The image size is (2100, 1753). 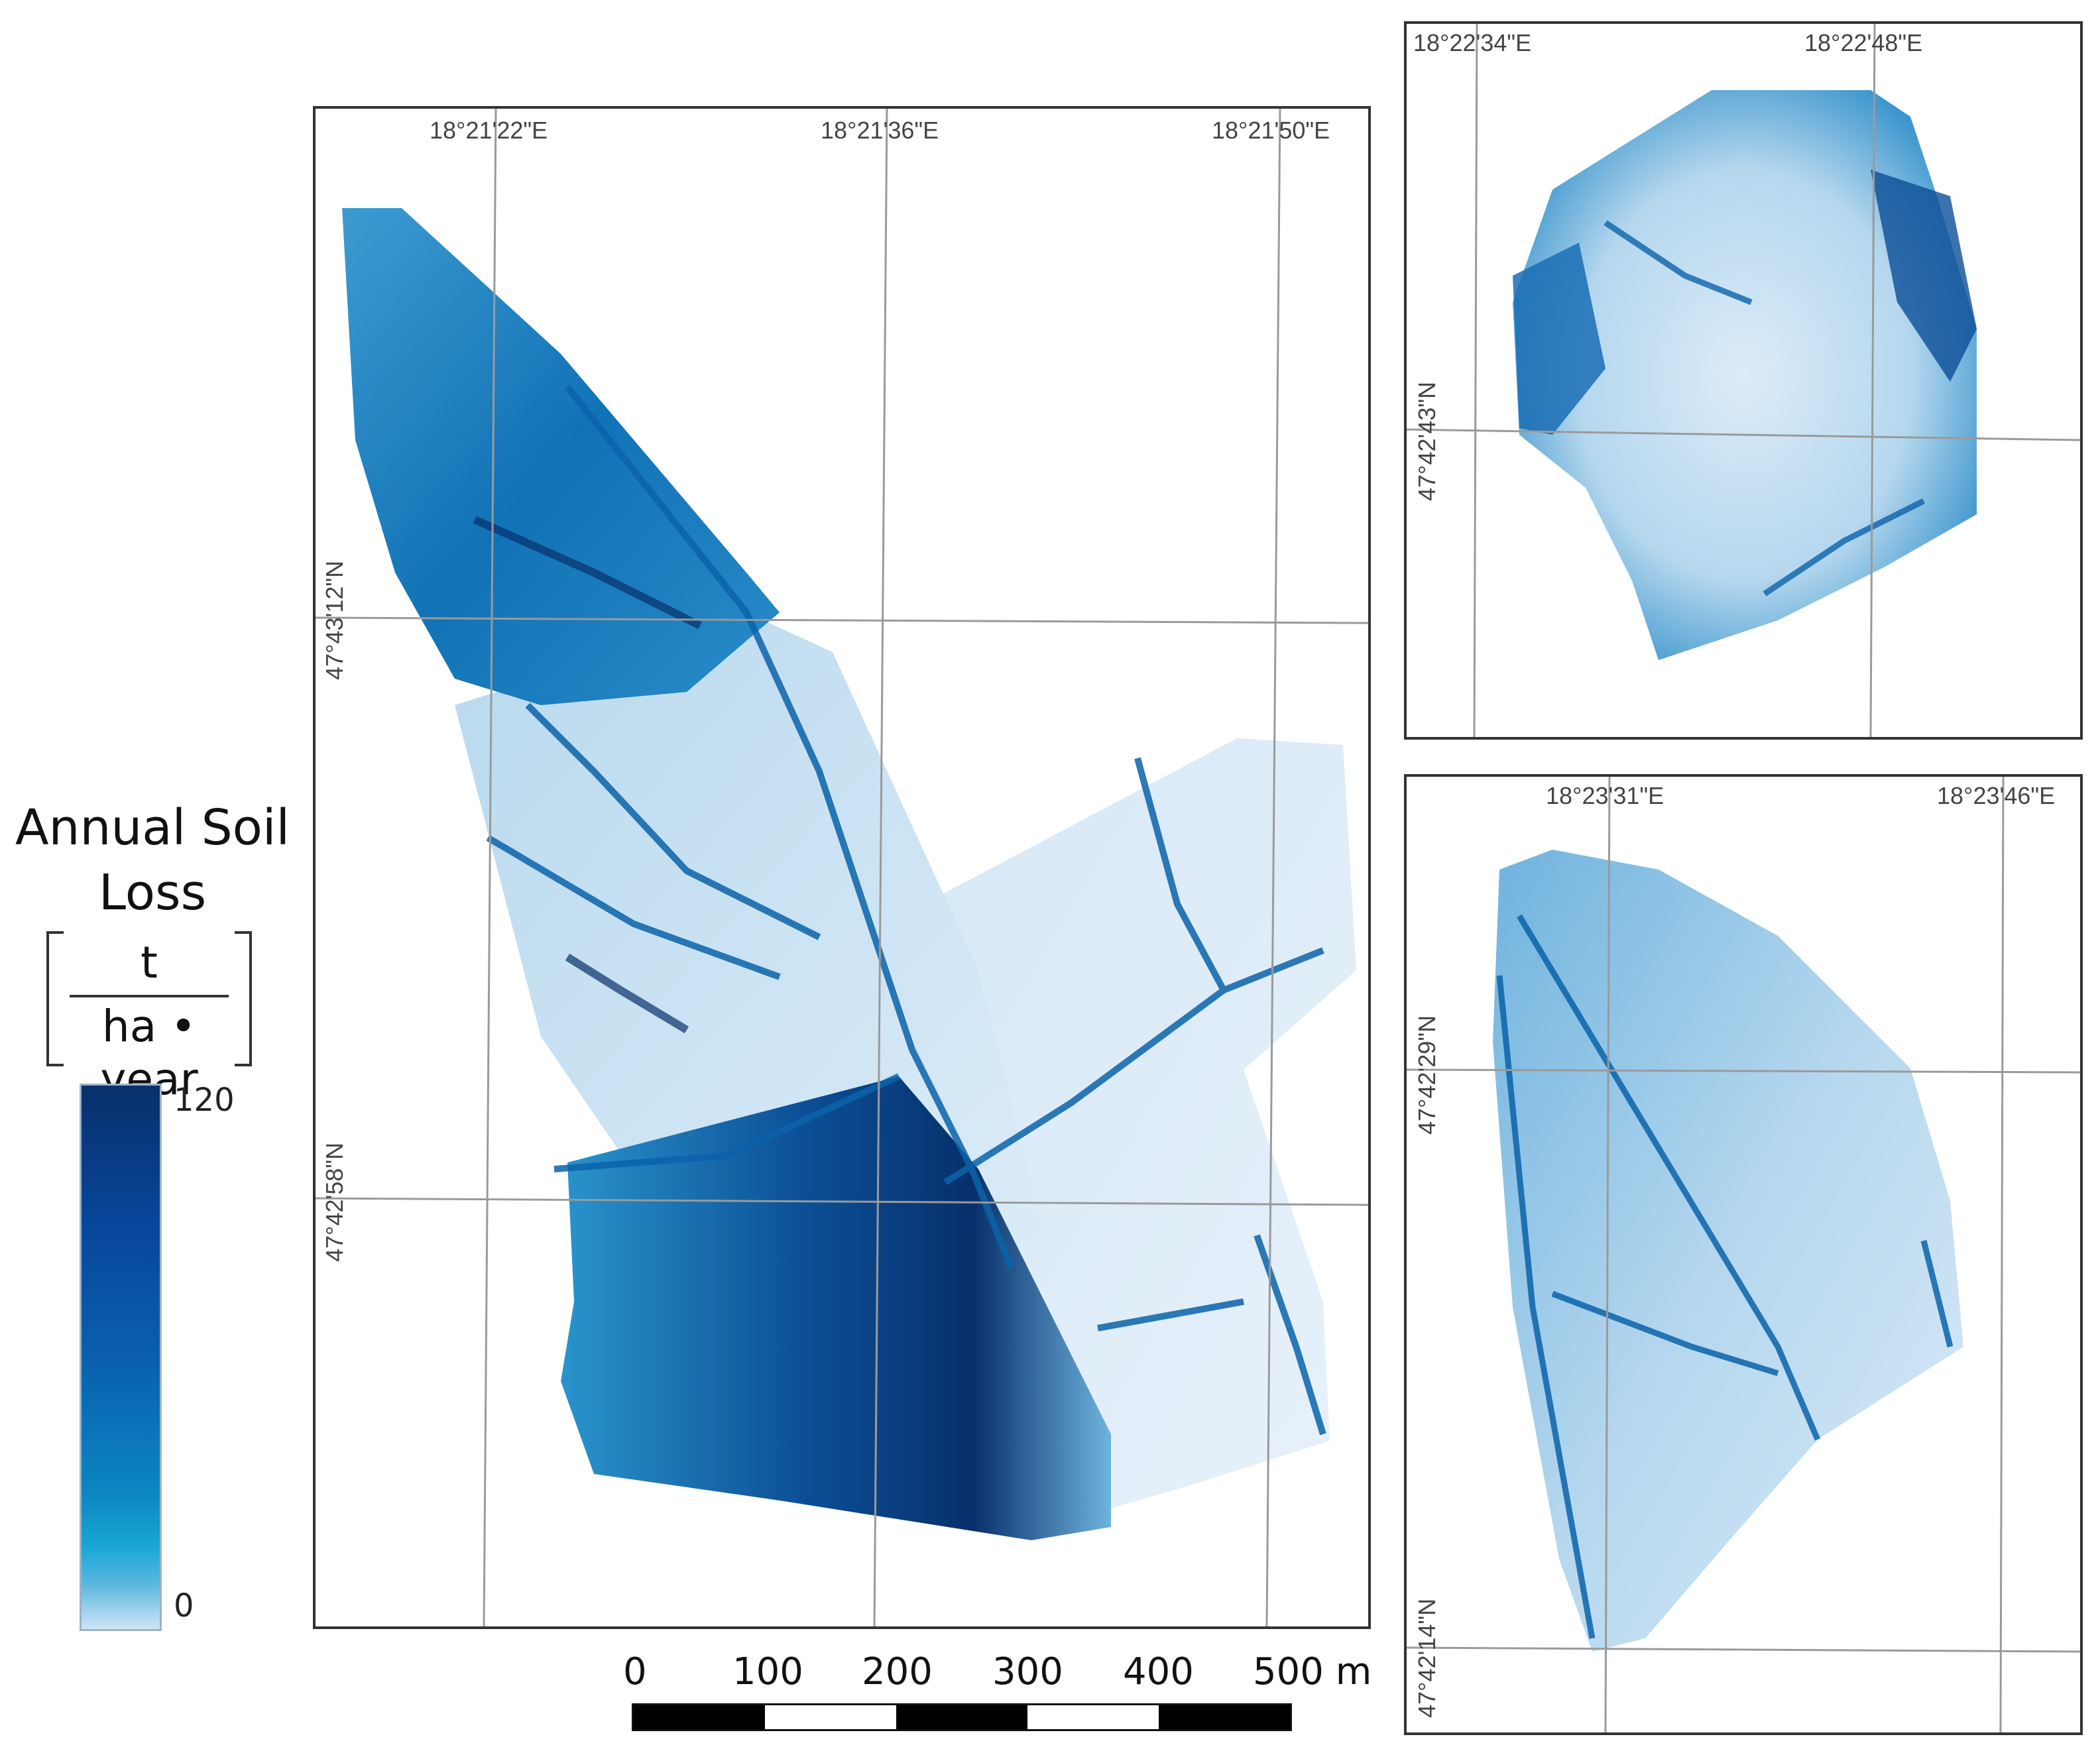 What do you see at coordinates (149, 996) in the screenshot?
I see `fraction-line` at bounding box center [149, 996].